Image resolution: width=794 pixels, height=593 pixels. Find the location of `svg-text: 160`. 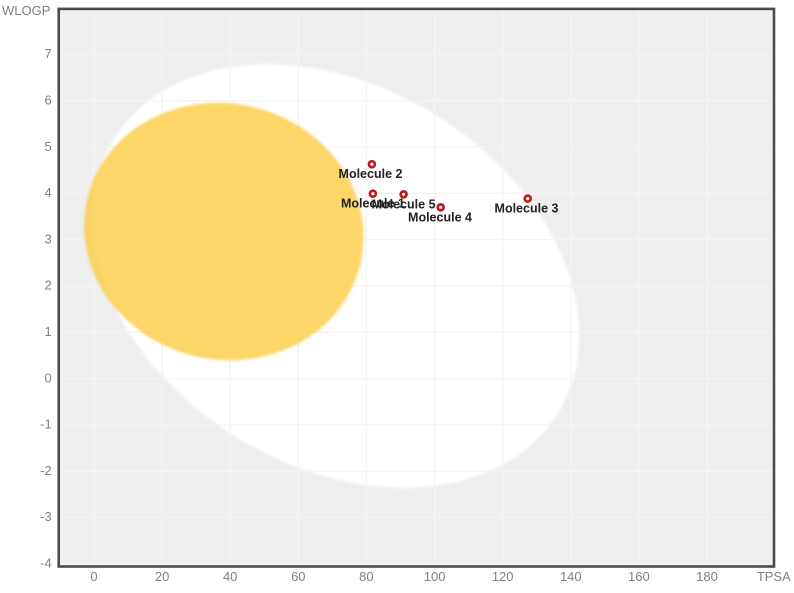

svg-text: 160 is located at coordinates (639, 576).